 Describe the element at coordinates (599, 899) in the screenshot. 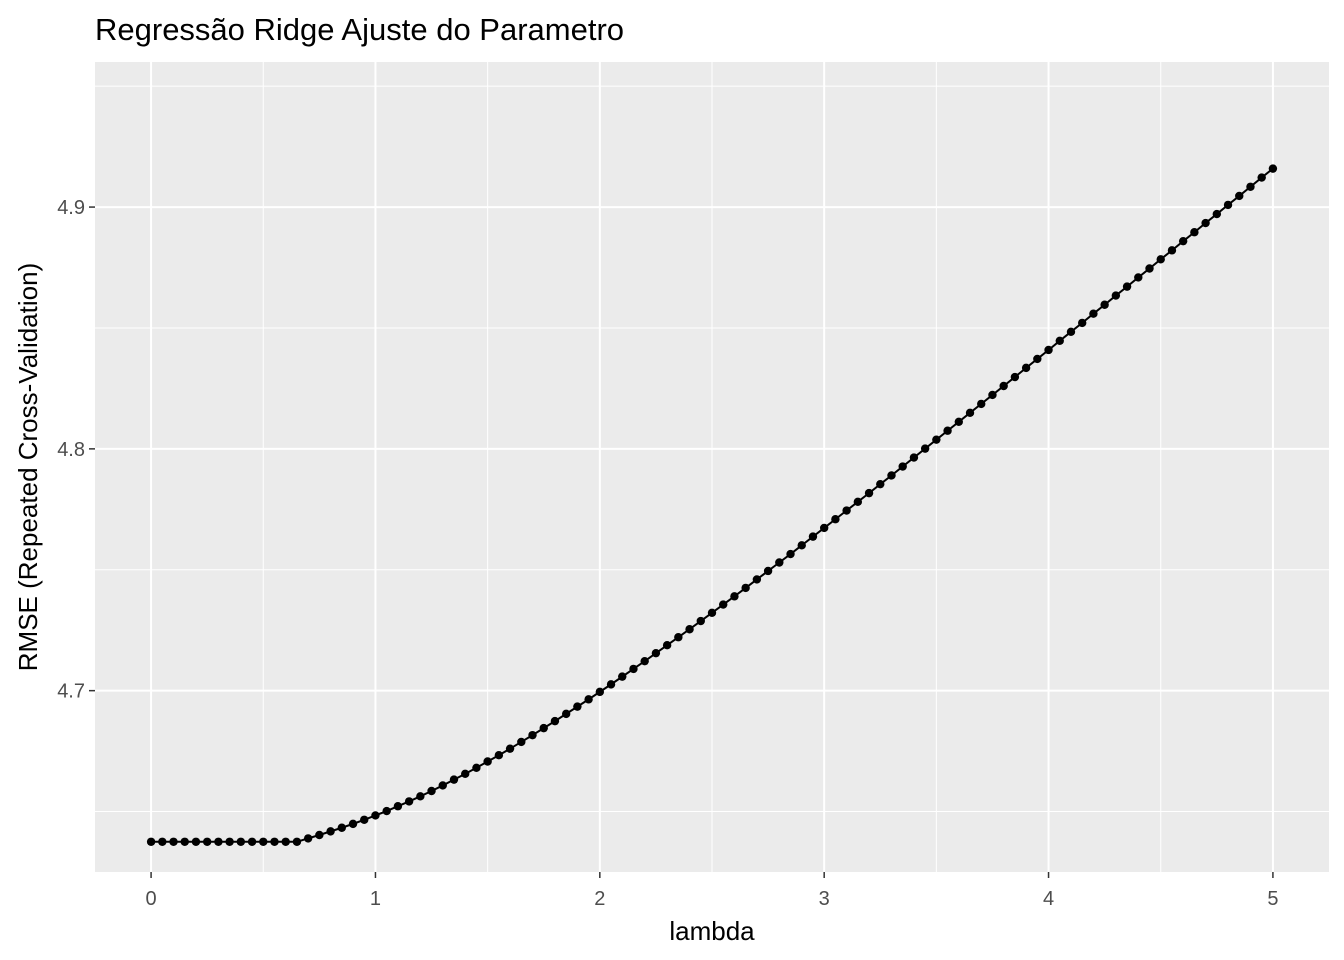

I see `x-tick-label: 2` at that location.